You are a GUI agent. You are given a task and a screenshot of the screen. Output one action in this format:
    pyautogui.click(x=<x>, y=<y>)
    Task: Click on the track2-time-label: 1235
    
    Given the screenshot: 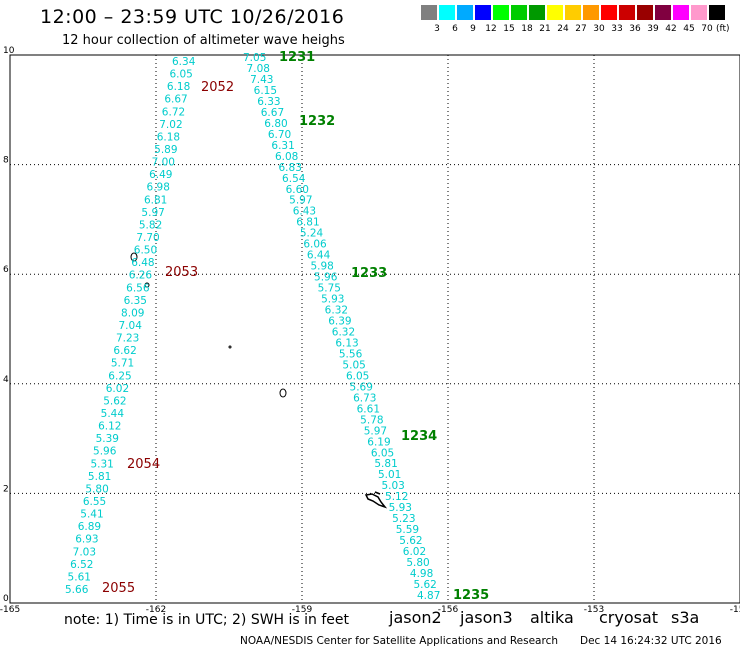 What is the action you would take?
    pyautogui.click(x=471, y=595)
    